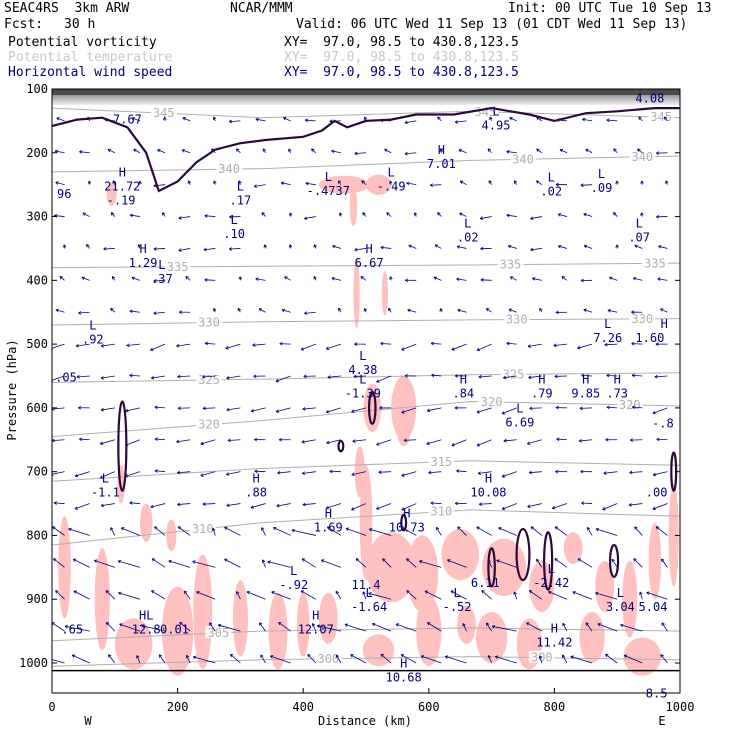 This screenshot has height=740, width=740. What do you see at coordinates (303, 707) in the screenshot?
I see `x-tick-label: 400` at bounding box center [303, 707].